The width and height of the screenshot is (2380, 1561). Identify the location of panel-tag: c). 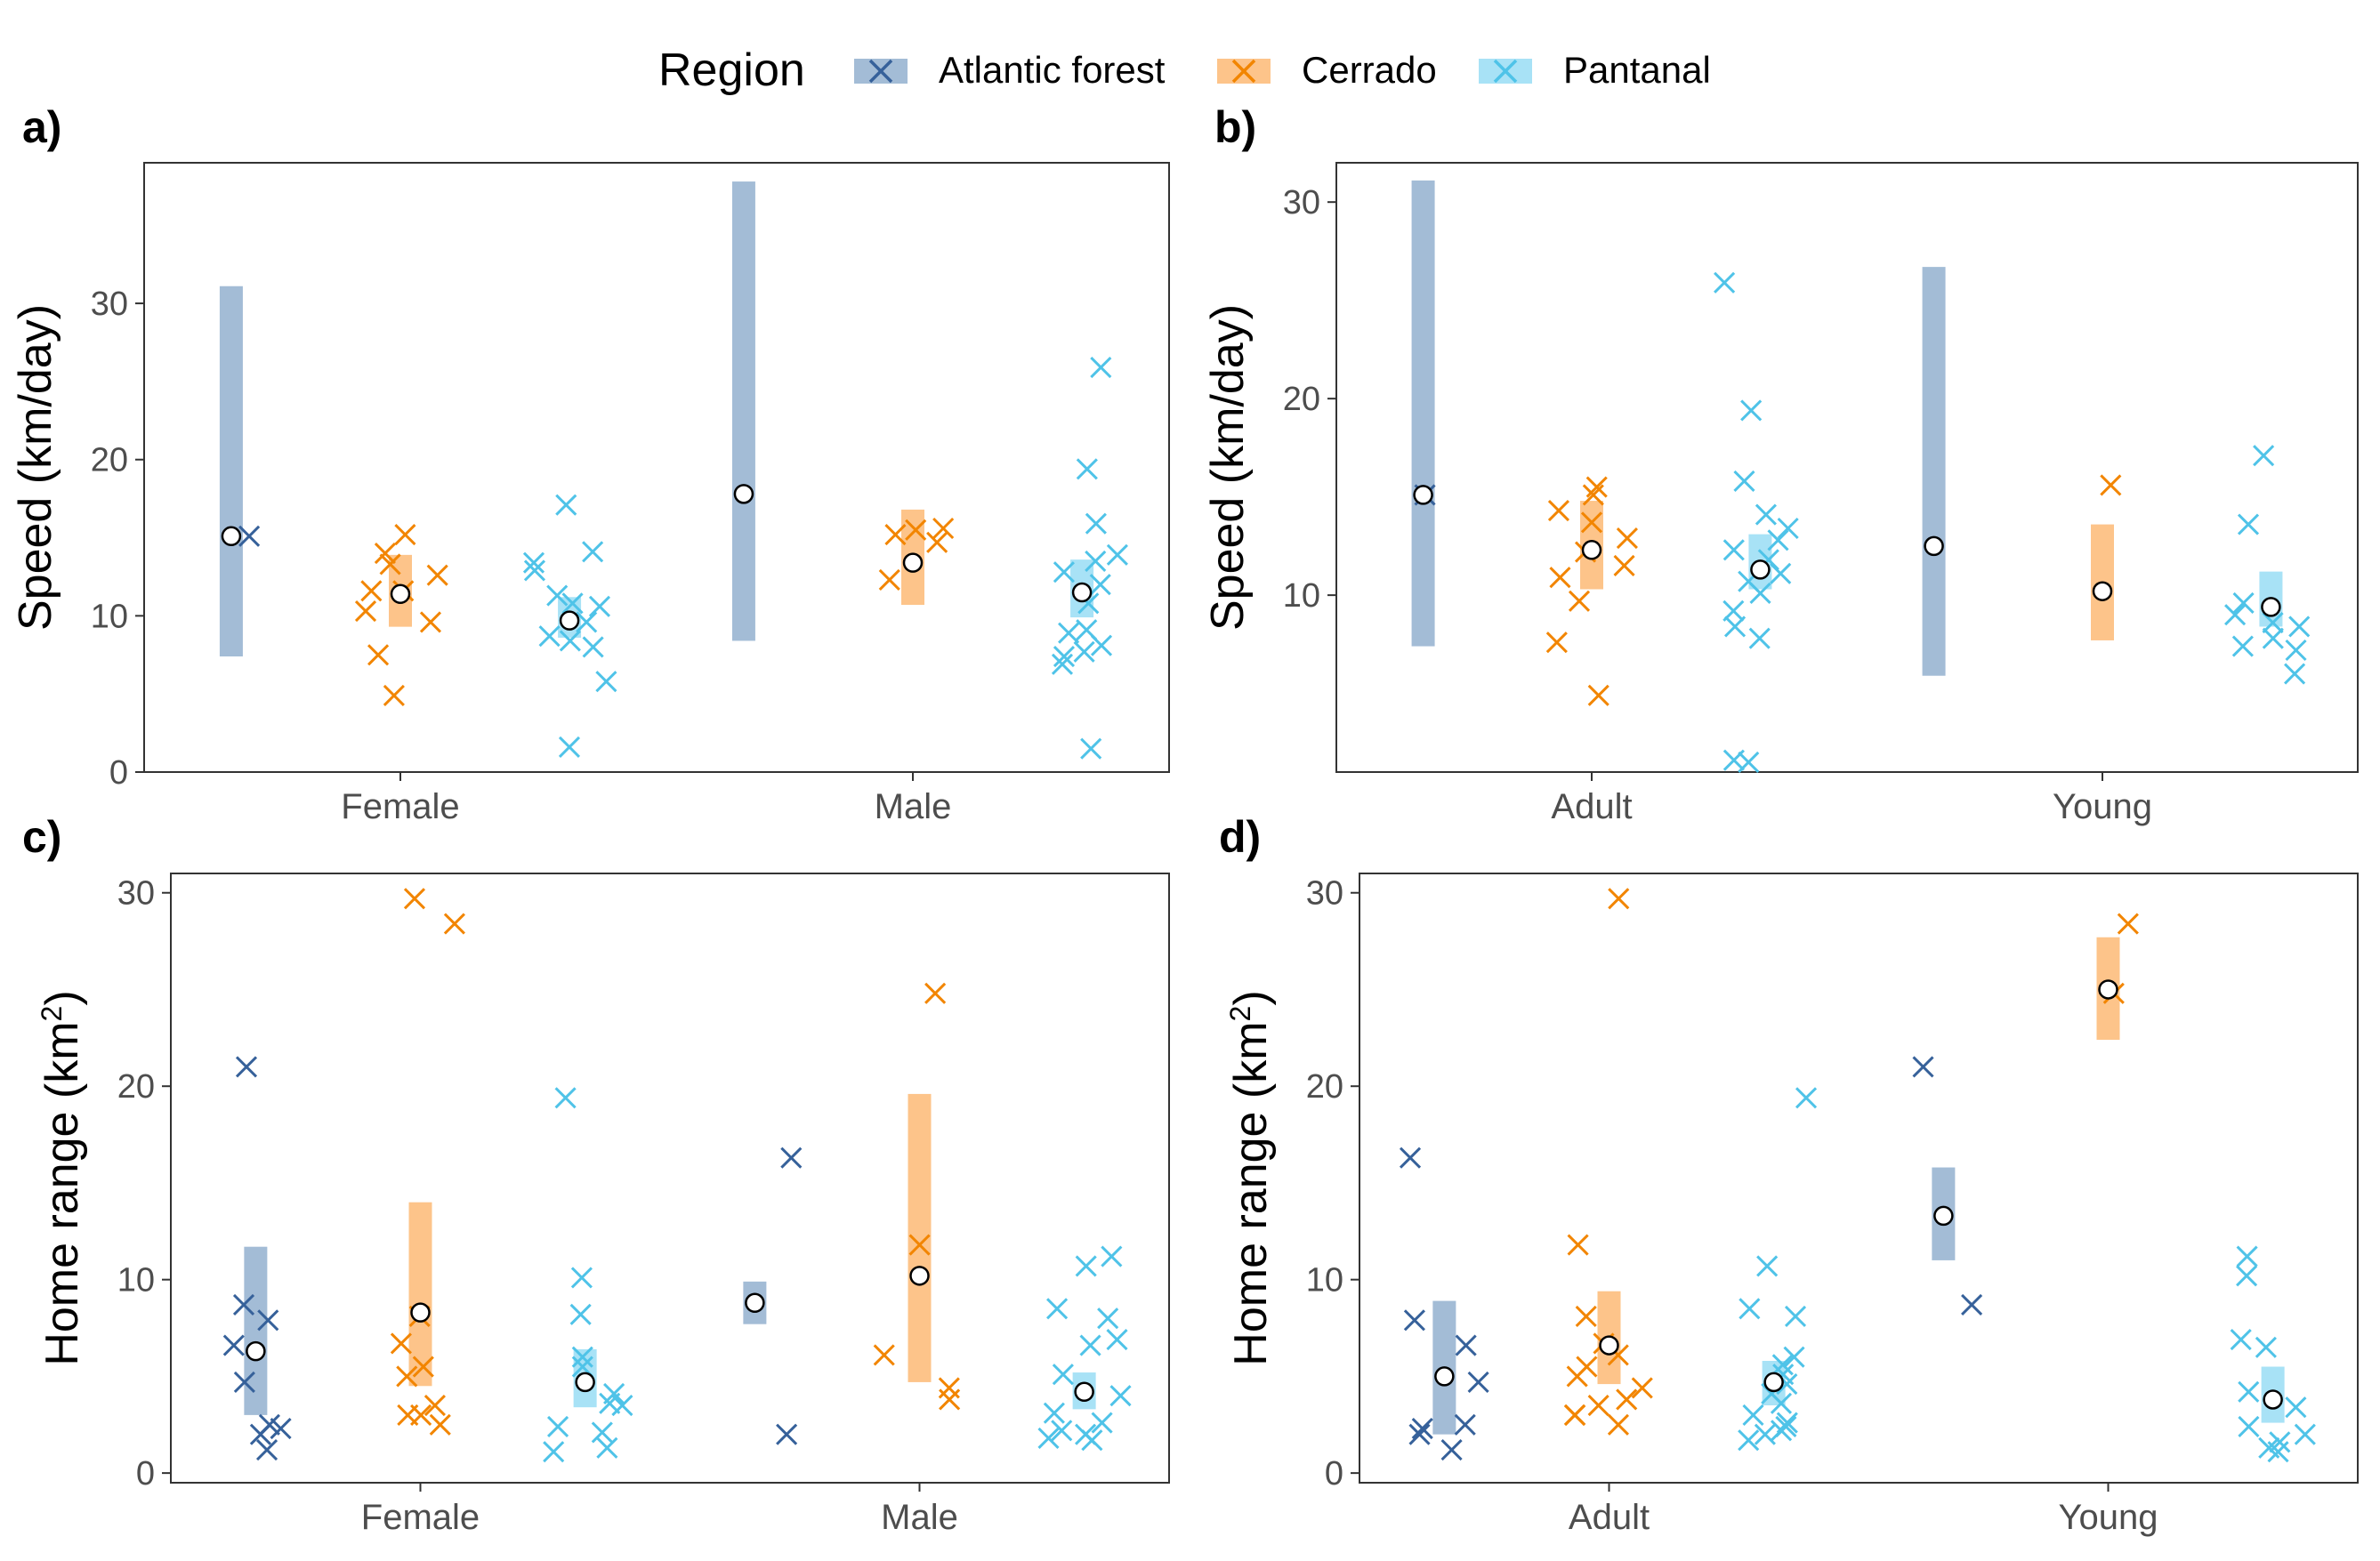
(41, 837).